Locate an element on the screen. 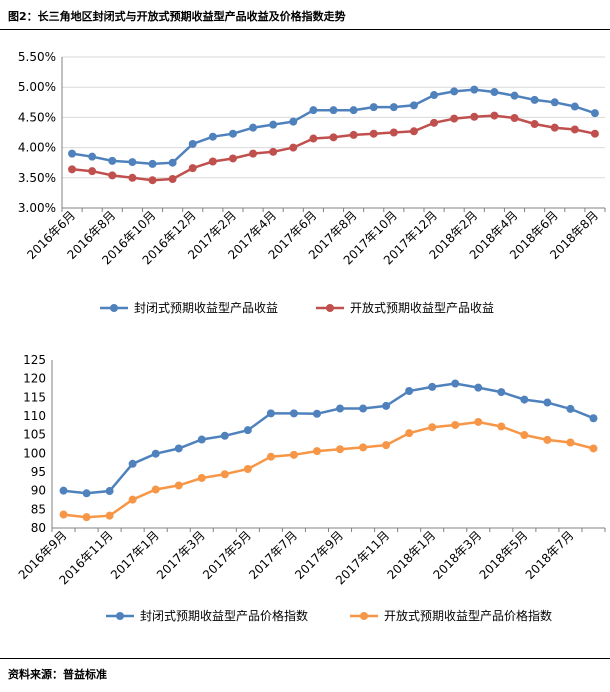 The width and height of the screenshot is (610, 692). figure-title: 图2：长三角地区封闭式与开放式预期收益型产品收益及价格指数走势 is located at coordinates (177, 16).